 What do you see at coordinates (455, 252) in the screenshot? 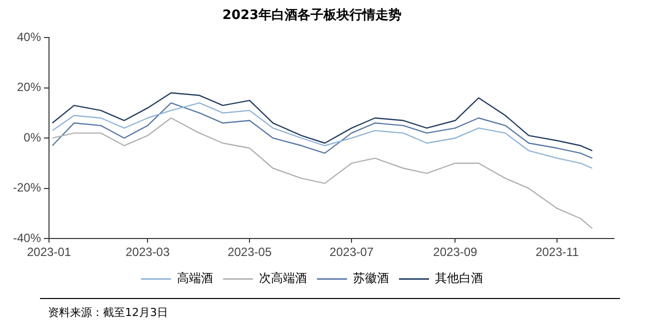
I see `x-tick-label: 2023-09` at bounding box center [455, 252].